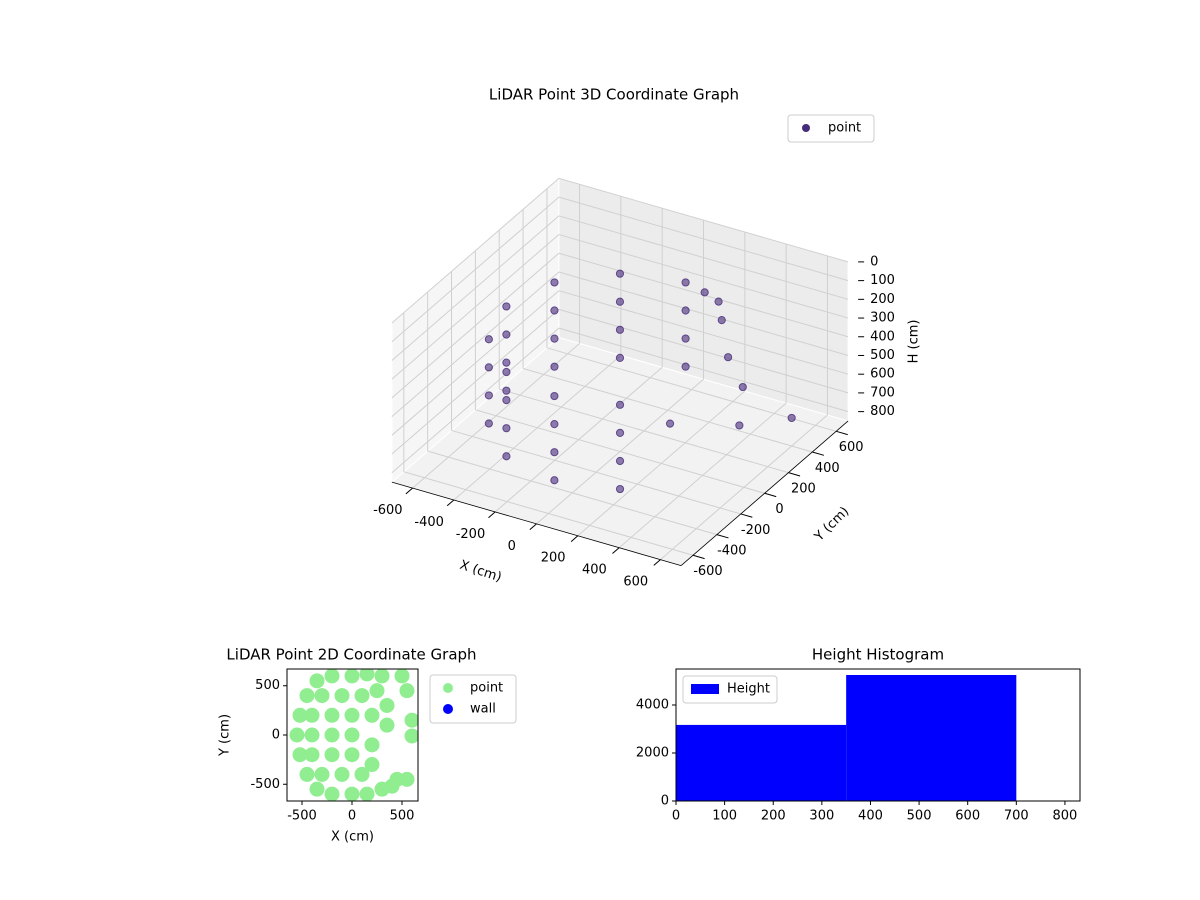  I want to click on tick-label: 800, so click(882, 411).